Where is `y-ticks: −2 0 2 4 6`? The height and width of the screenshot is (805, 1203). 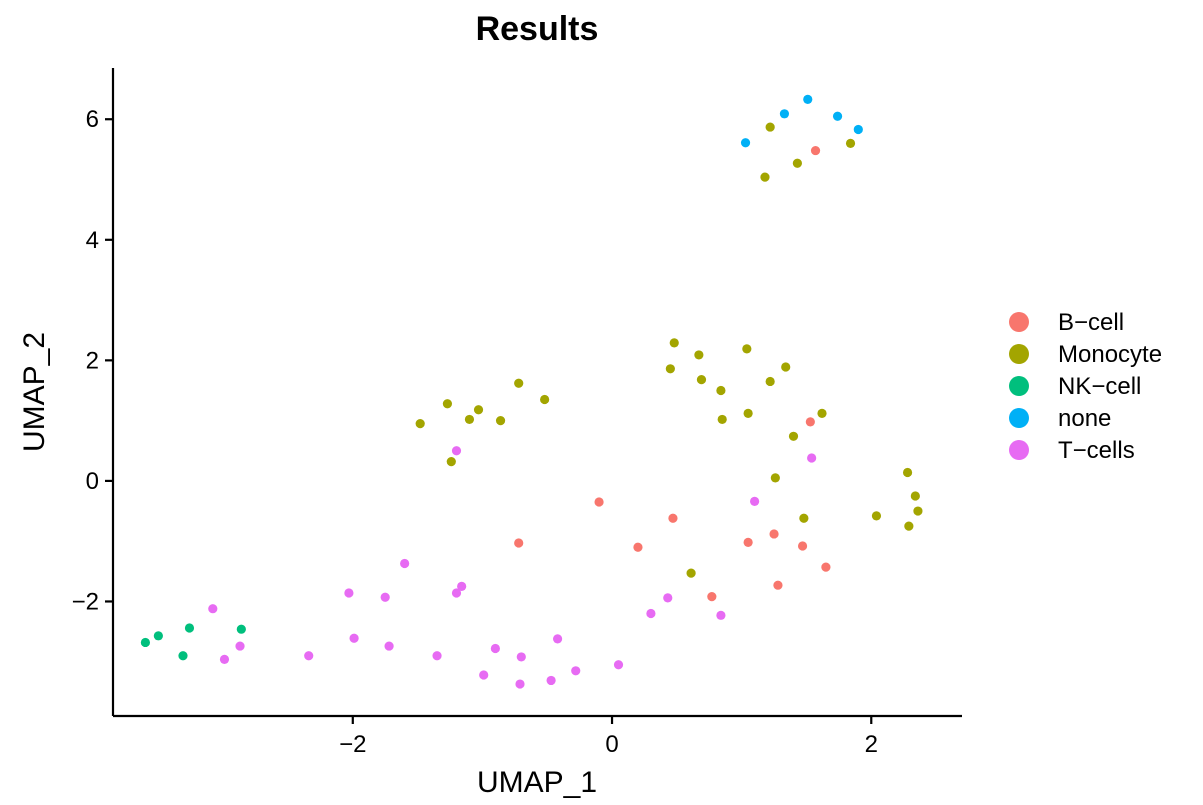
y-ticks: −2 0 2 4 6 is located at coordinates (92, 360).